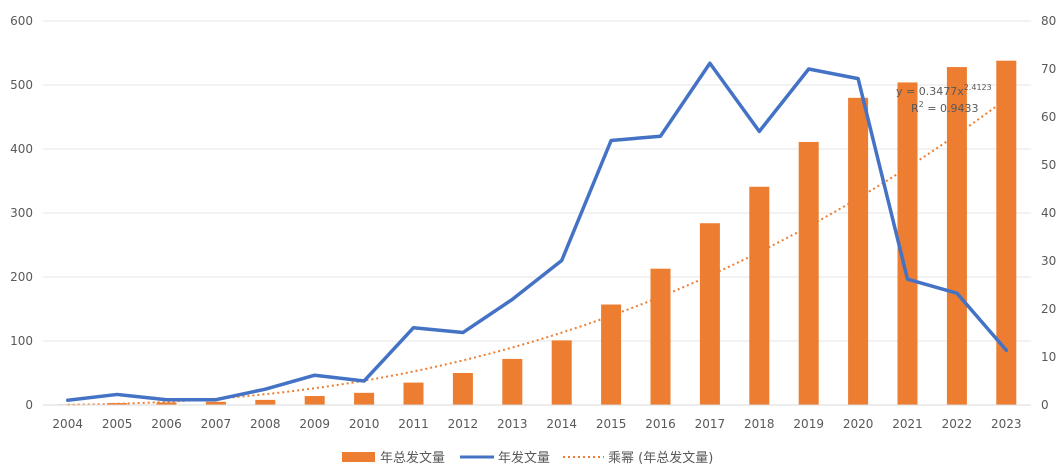 This screenshot has height=474, width=1063. Describe the element at coordinates (1048, 69) in the screenshot. I see `right-tick-label: 70` at that location.